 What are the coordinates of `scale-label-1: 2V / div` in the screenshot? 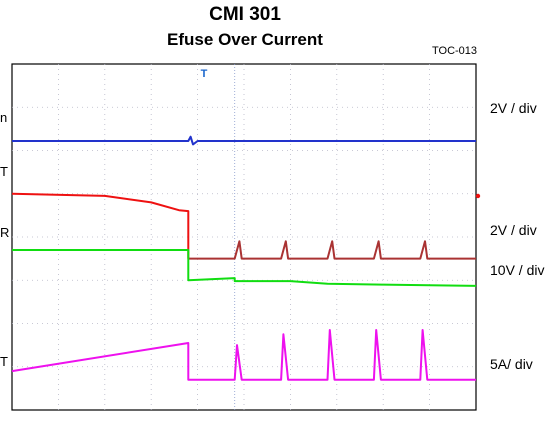 It's located at (513, 108).